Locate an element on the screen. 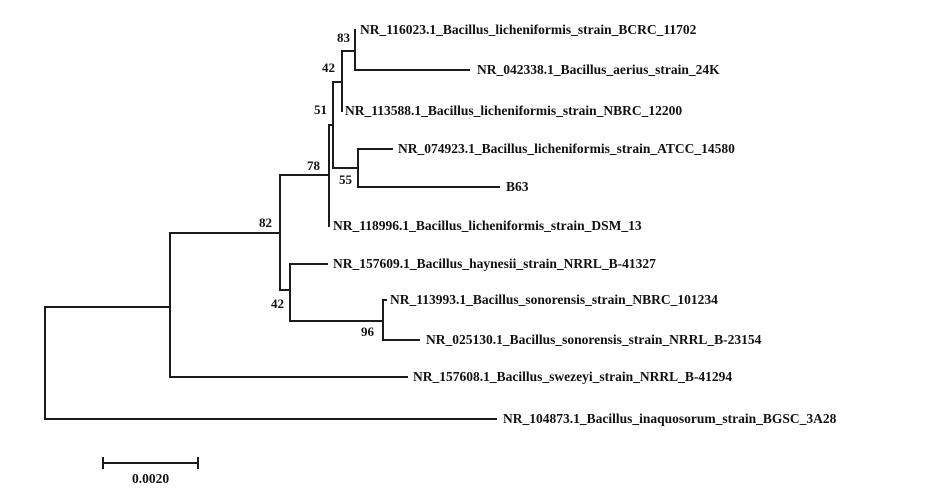  bootstrap-value: 55 is located at coordinates (345, 179).